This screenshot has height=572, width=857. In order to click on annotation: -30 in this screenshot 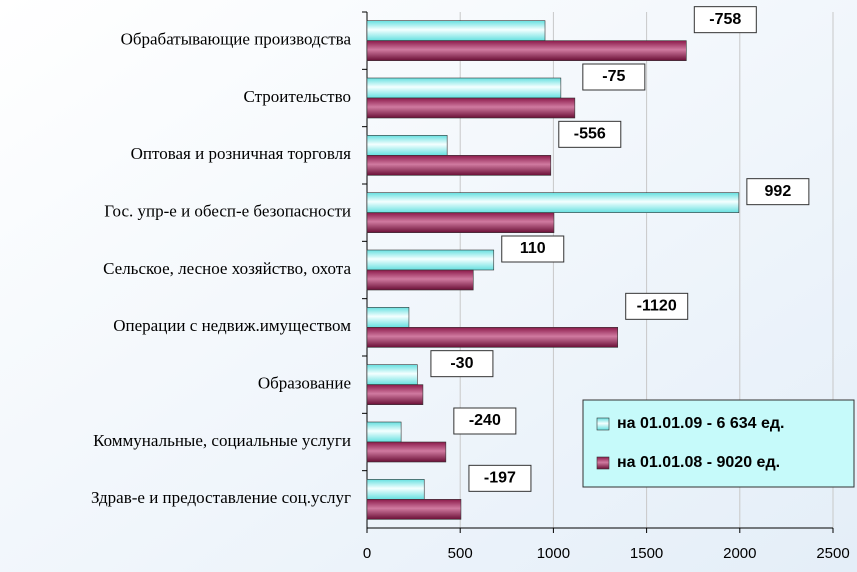, I will do `click(461, 363)`.